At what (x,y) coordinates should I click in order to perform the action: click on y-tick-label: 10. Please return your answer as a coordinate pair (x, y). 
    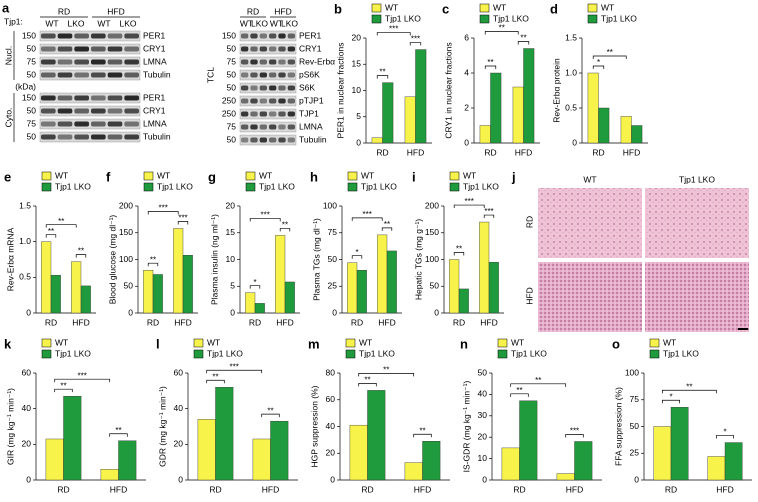
    Looking at the image, I should click on (483, 458).